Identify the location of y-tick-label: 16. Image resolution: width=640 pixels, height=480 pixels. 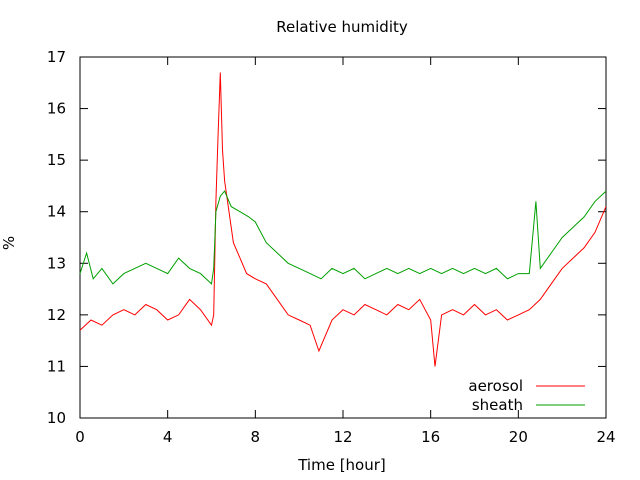
(56, 109).